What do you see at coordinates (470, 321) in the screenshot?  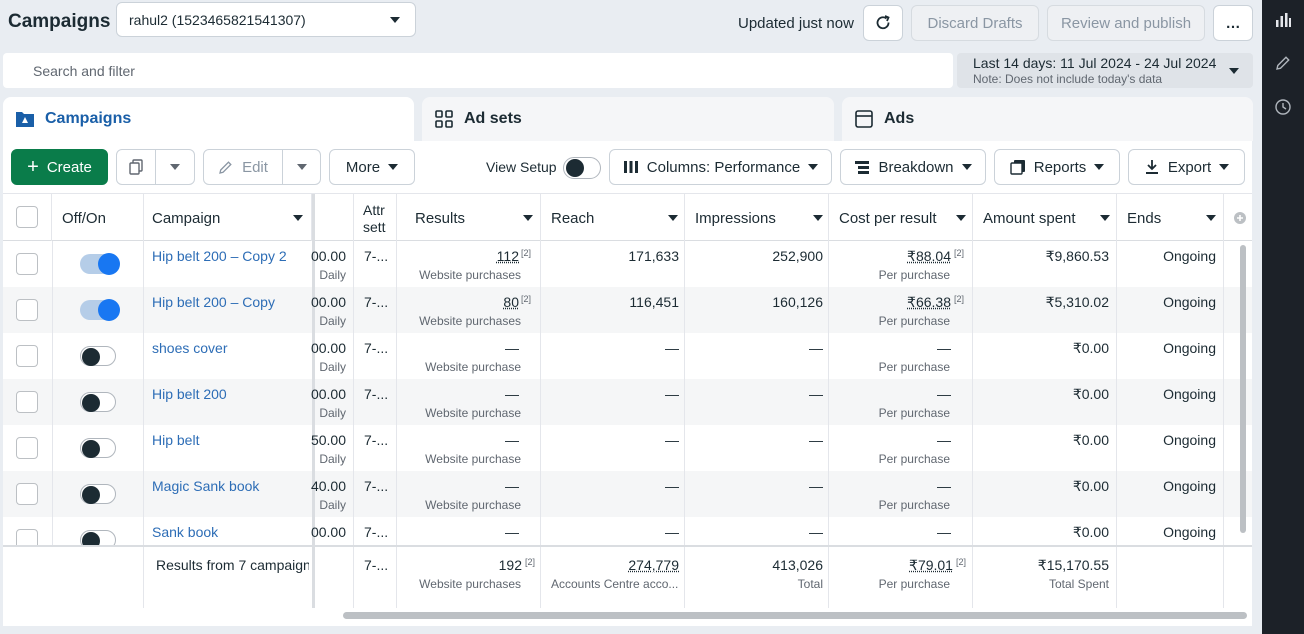 I see `results-type: Website purchases` at bounding box center [470, 321].